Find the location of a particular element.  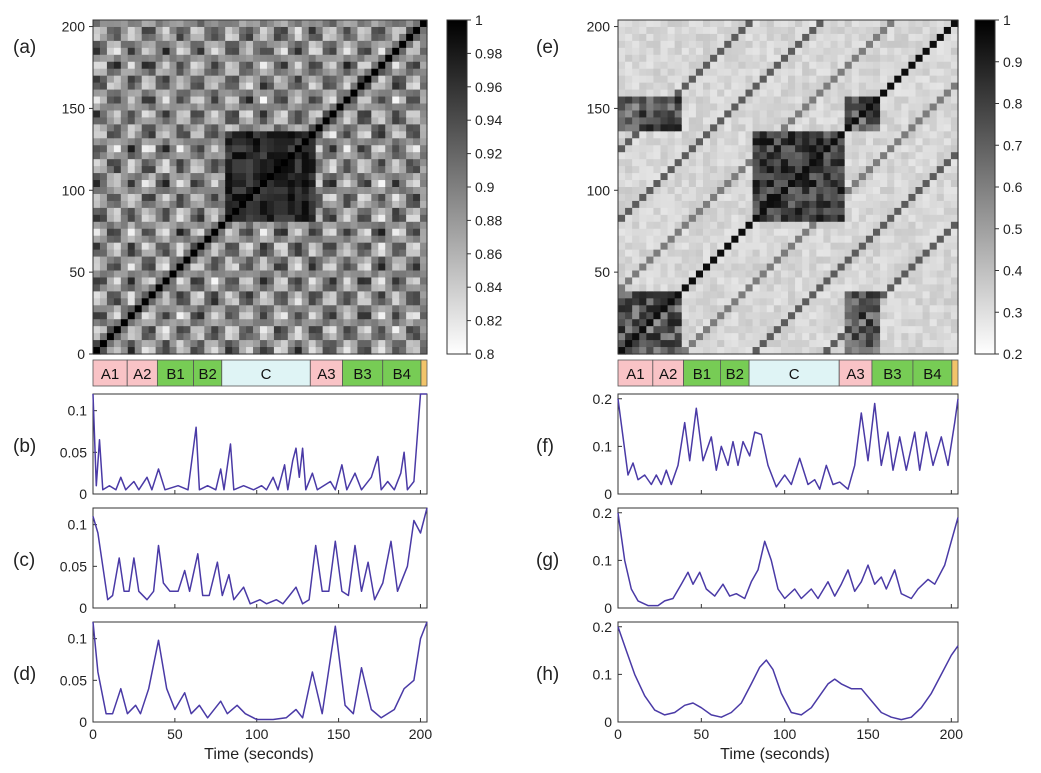

panel-h-panel-label: (h) is located at coordinates (547, 674).